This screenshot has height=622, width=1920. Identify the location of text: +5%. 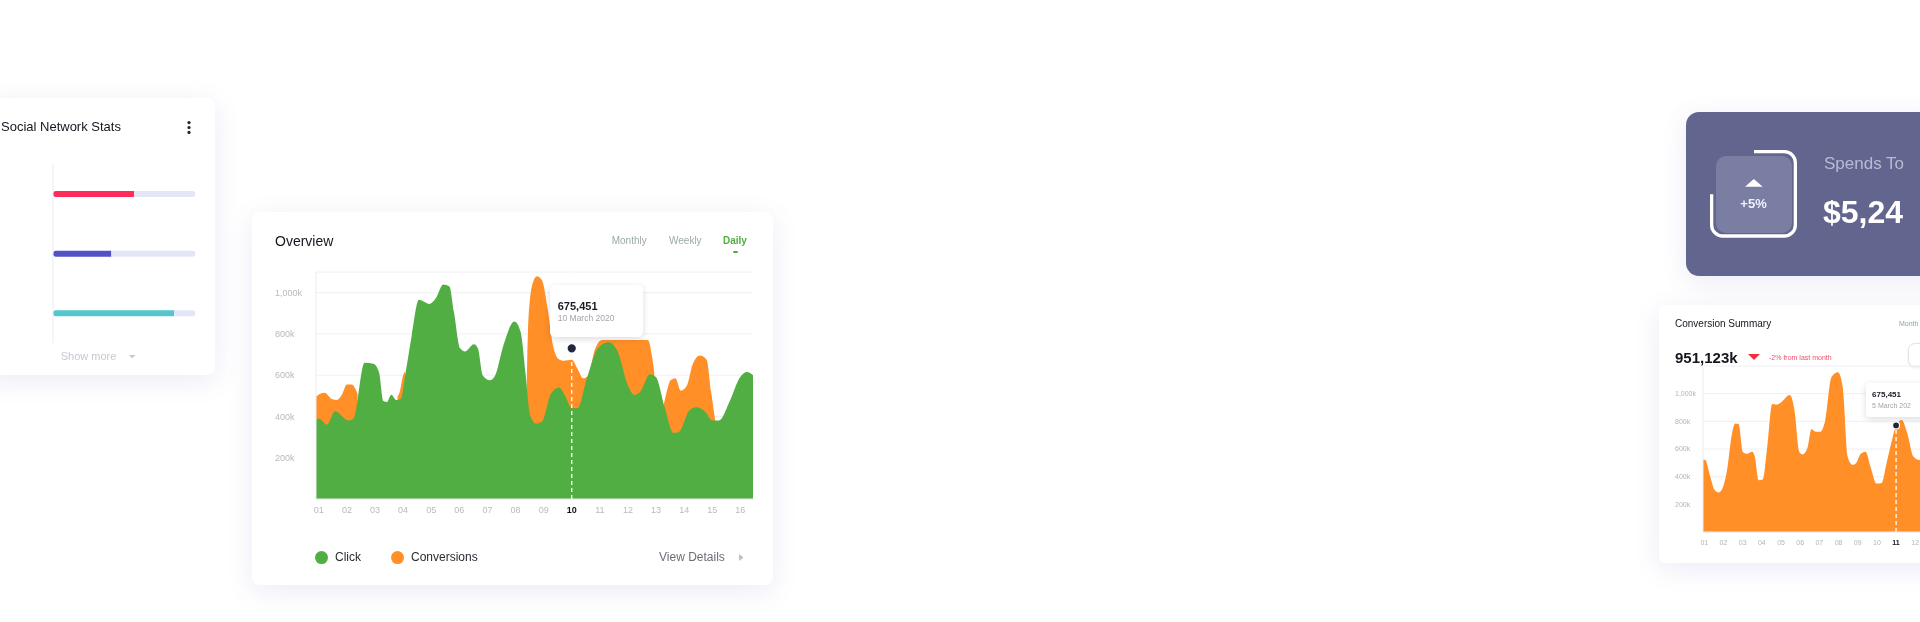
(1753, 203).